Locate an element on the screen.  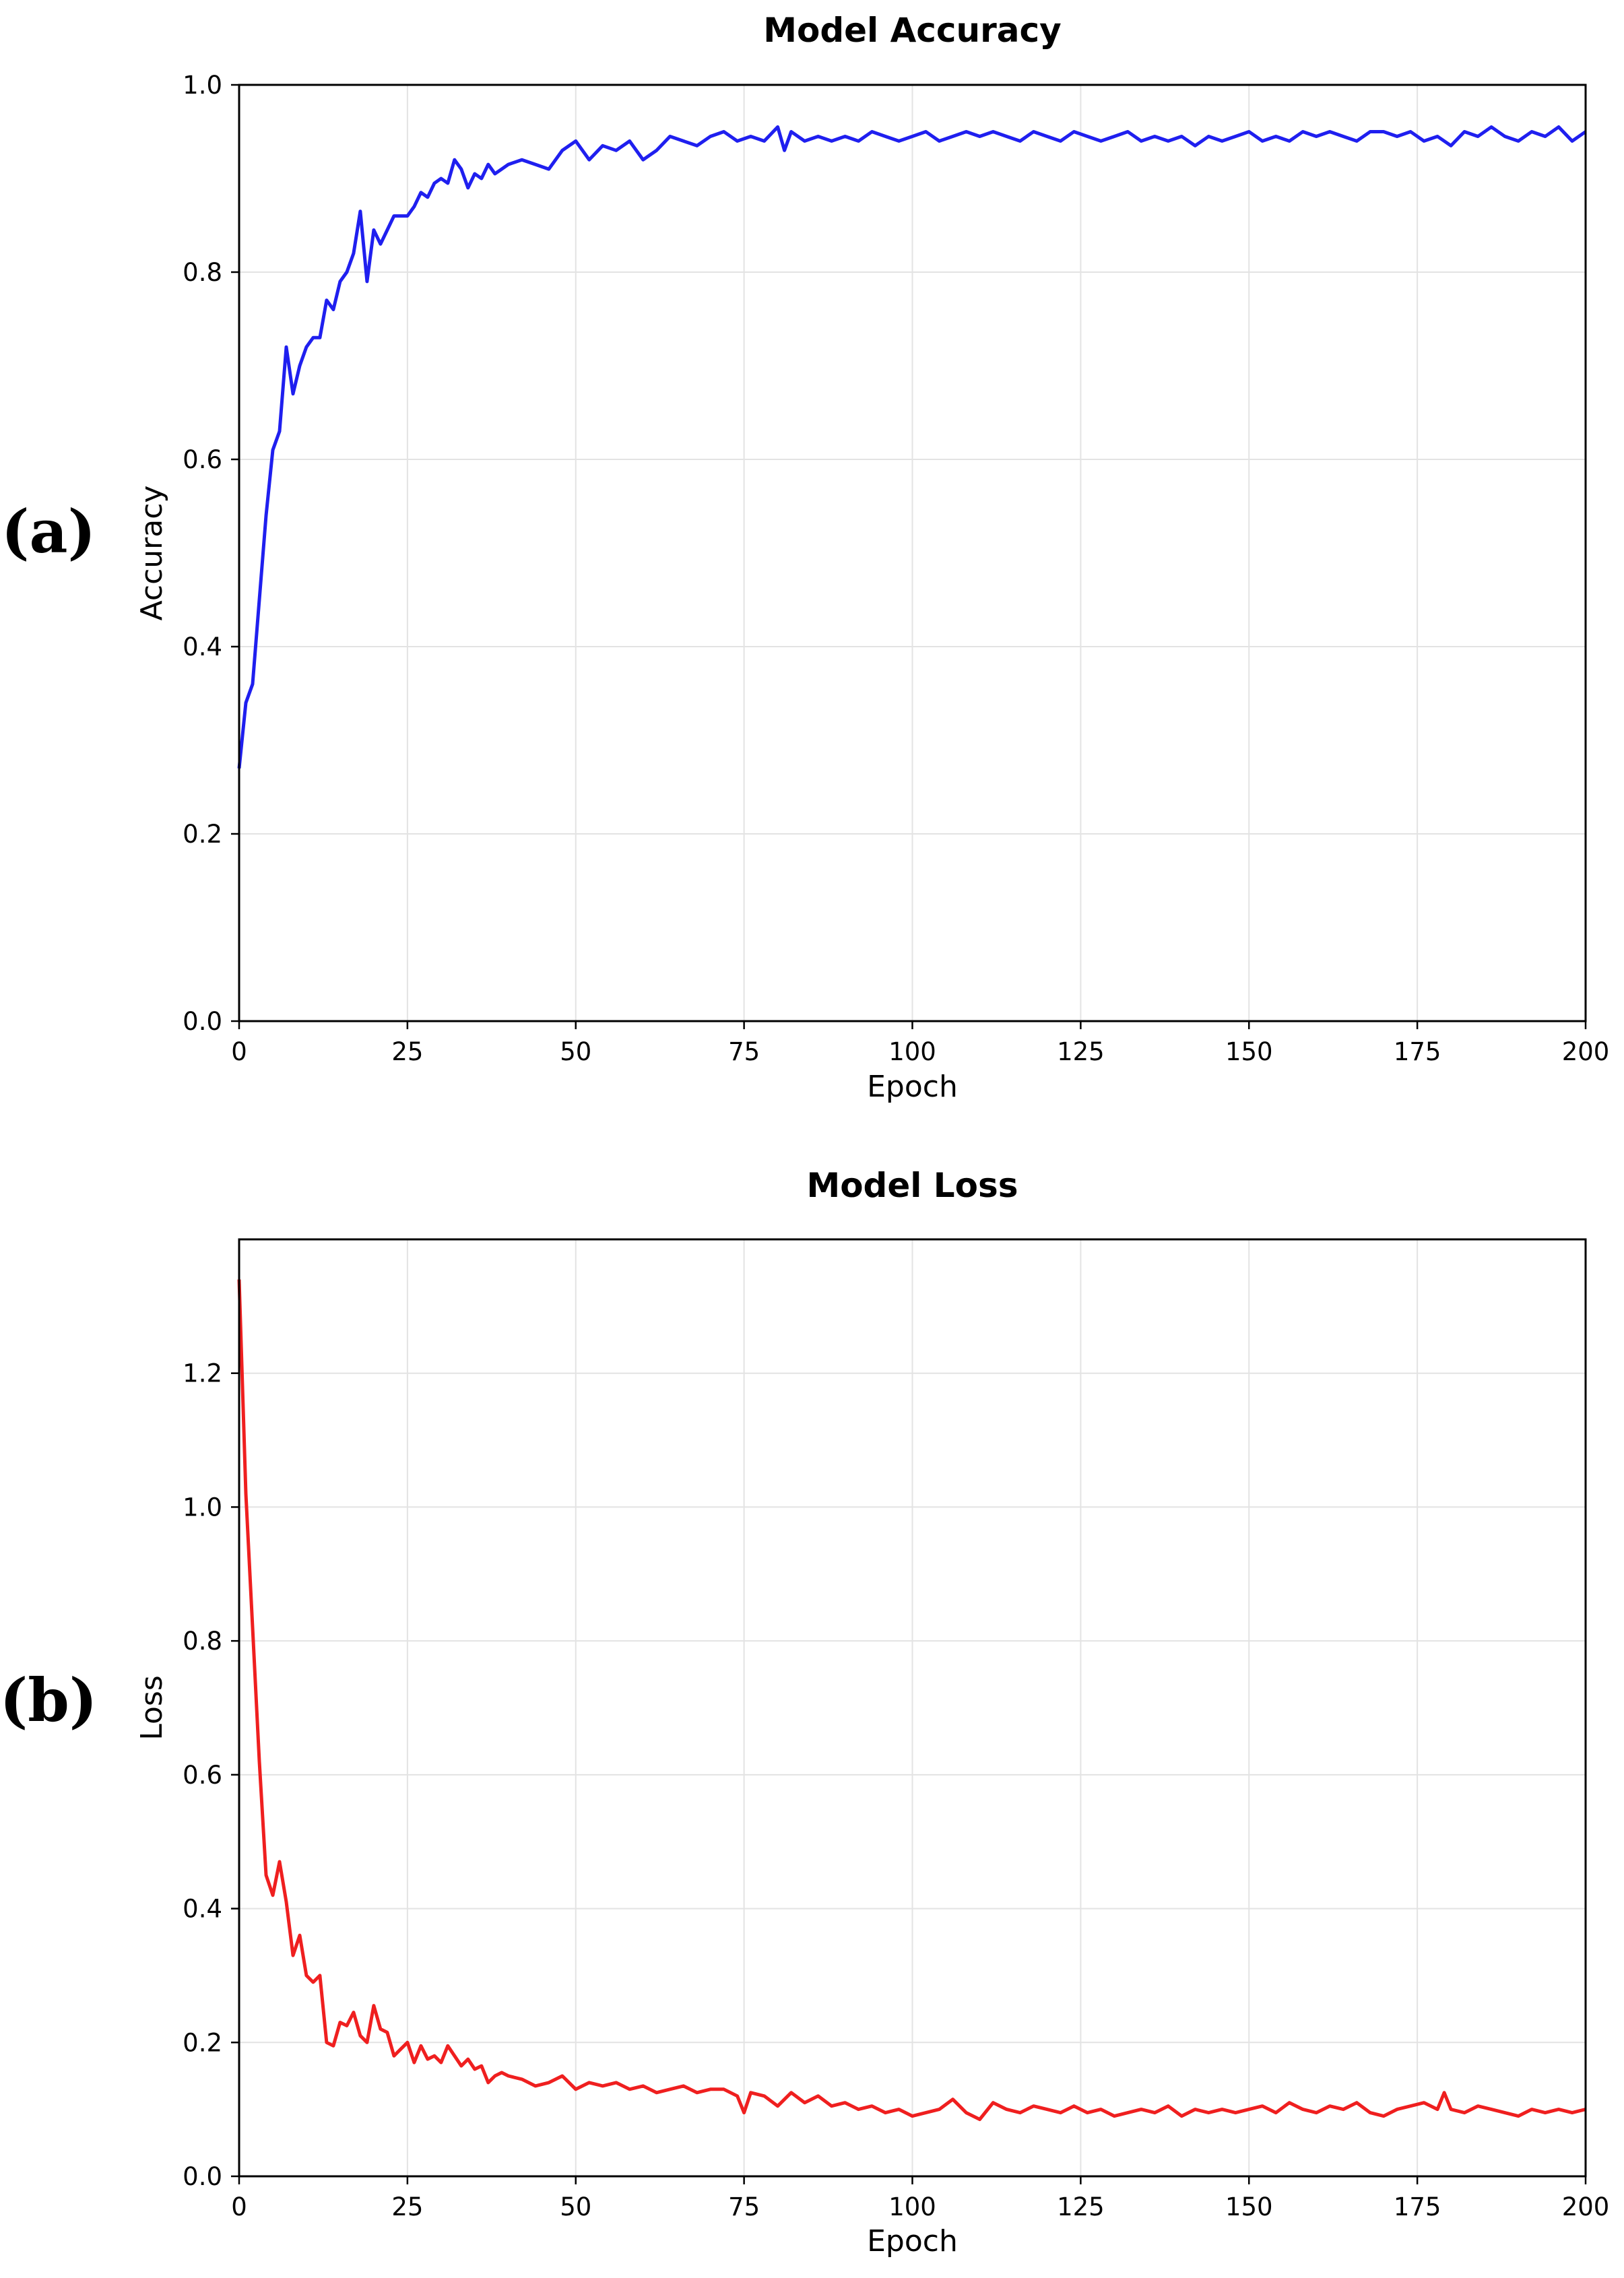
panel-label: (a) is located at coordinates (48, 531).